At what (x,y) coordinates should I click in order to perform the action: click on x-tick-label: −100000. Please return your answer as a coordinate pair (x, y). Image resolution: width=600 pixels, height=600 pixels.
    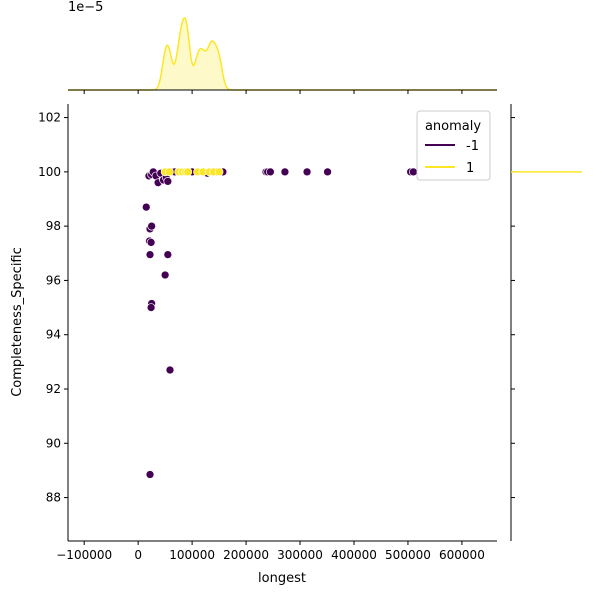
    Looking at the image, I should click on (84, 555).